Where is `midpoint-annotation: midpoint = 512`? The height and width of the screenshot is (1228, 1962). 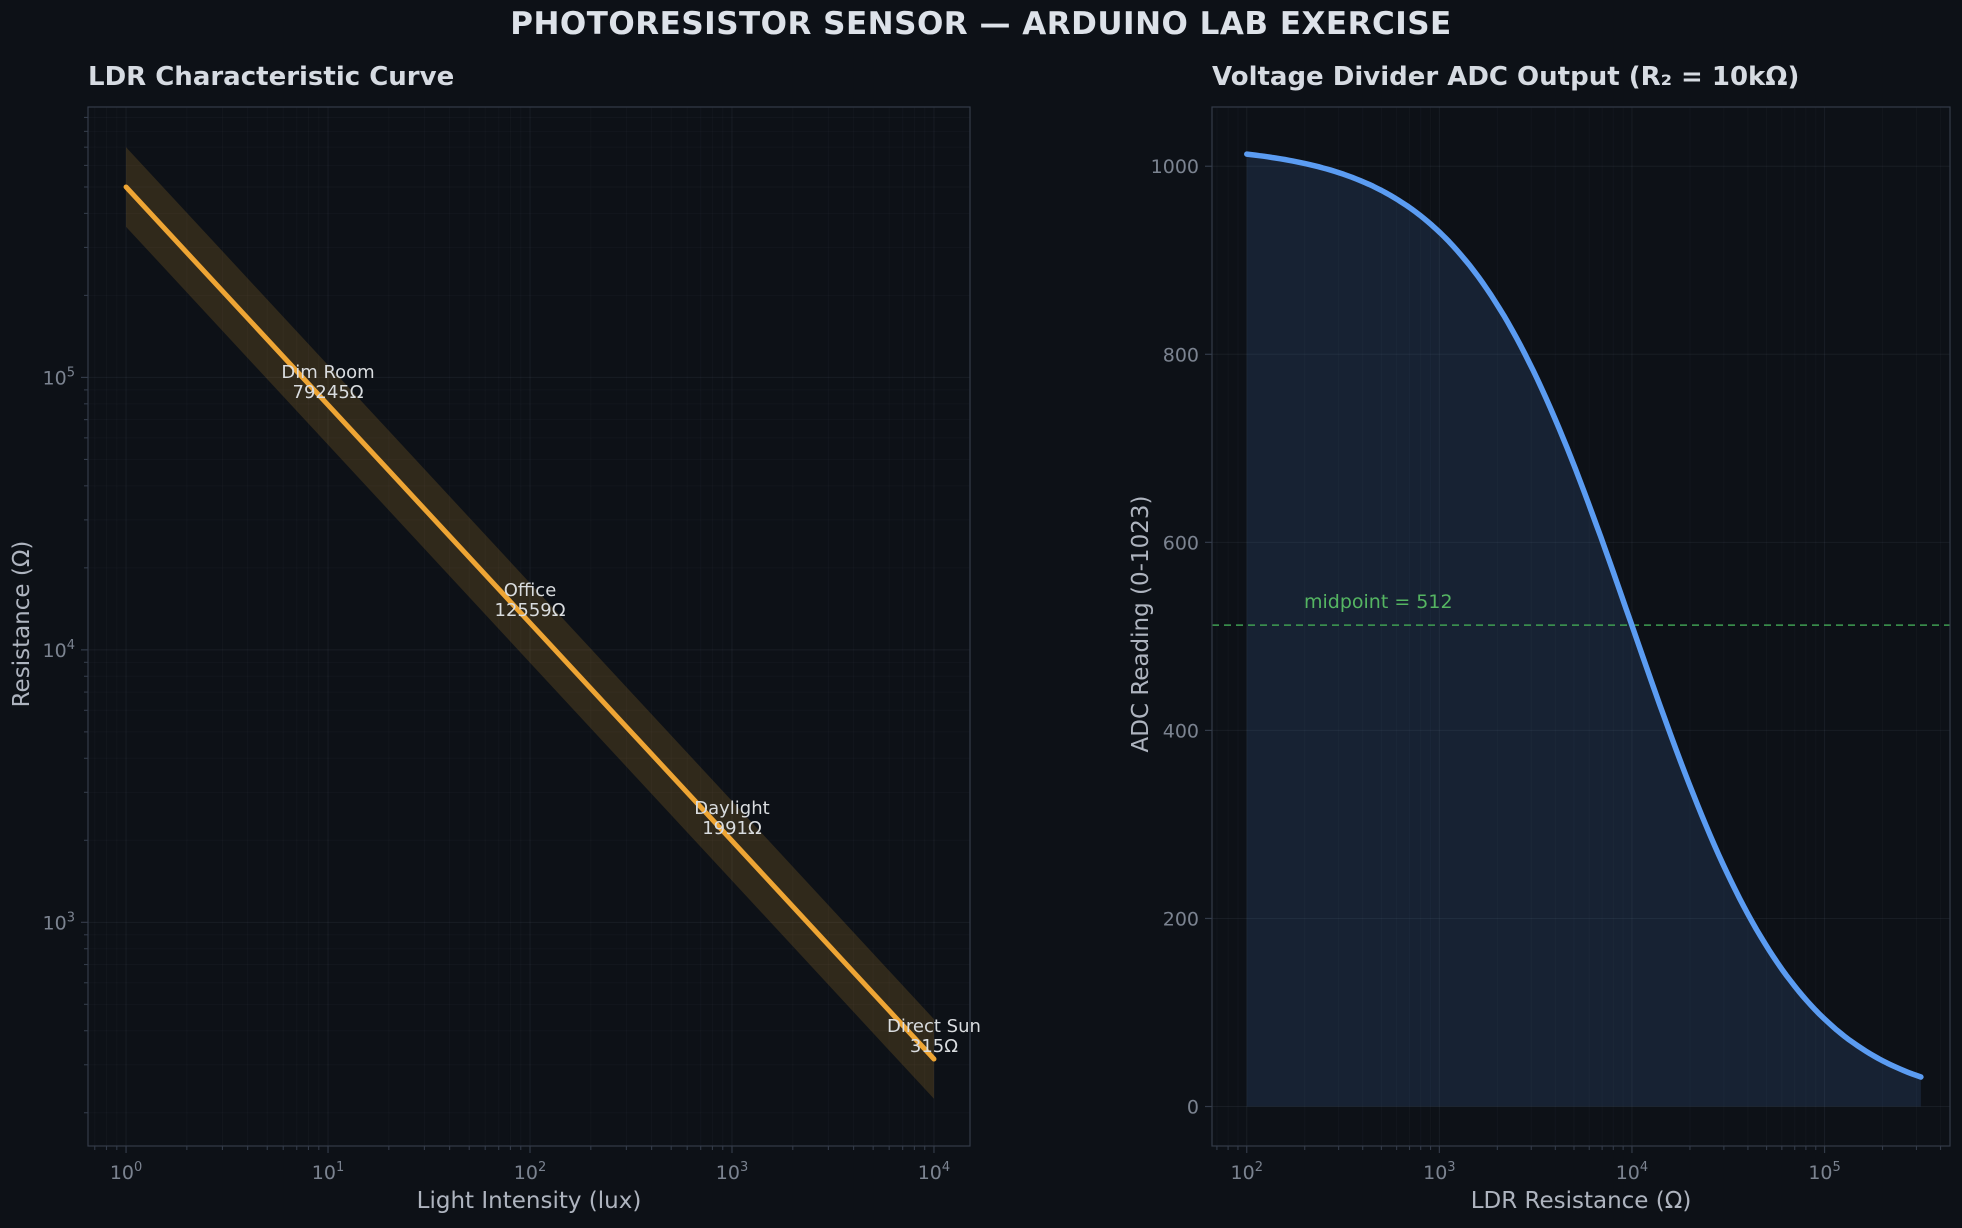 midpoint-annotation: midpoint = 512 is located at coordinates (1378, 602).